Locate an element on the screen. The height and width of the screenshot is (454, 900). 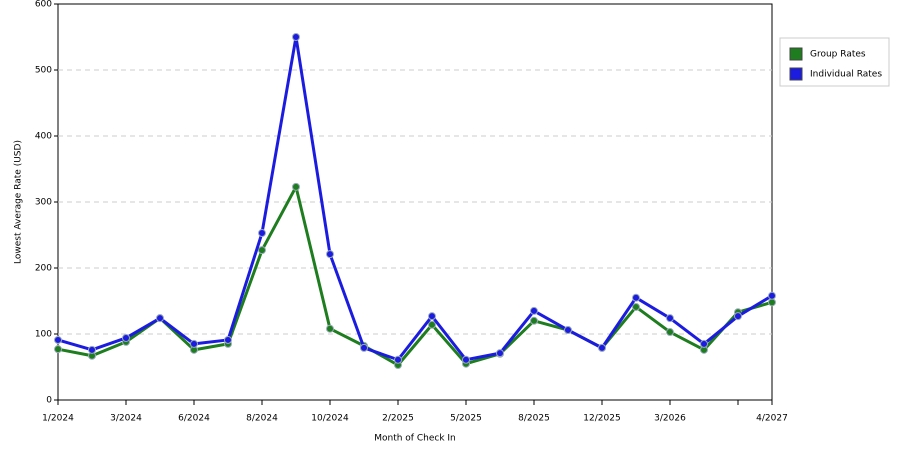
legend-label: Individual Rates is located at coordinates (846, 75).